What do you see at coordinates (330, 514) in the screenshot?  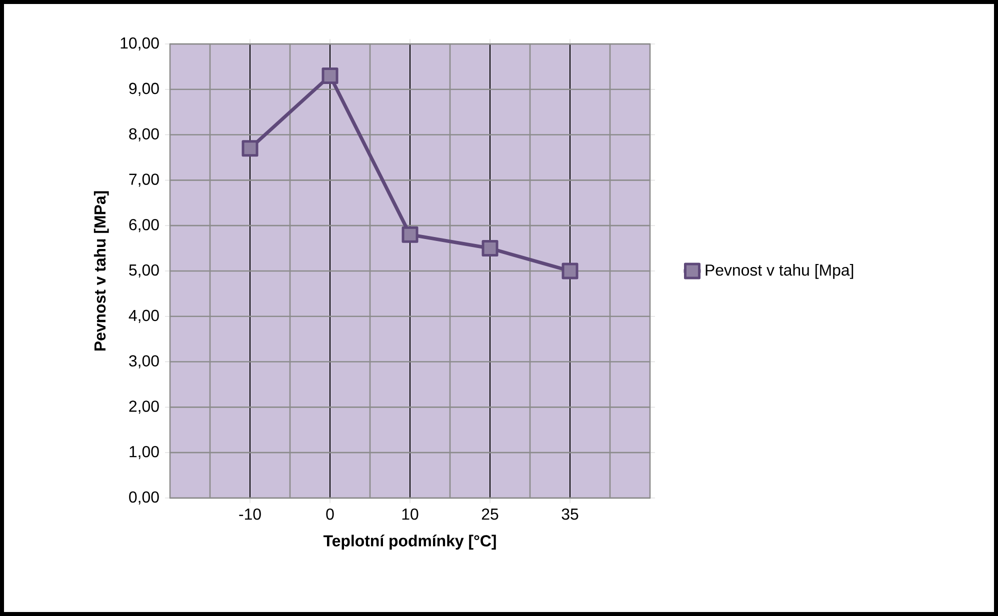 I see `x-tick-label: 0` at bounding box center [330, 514].